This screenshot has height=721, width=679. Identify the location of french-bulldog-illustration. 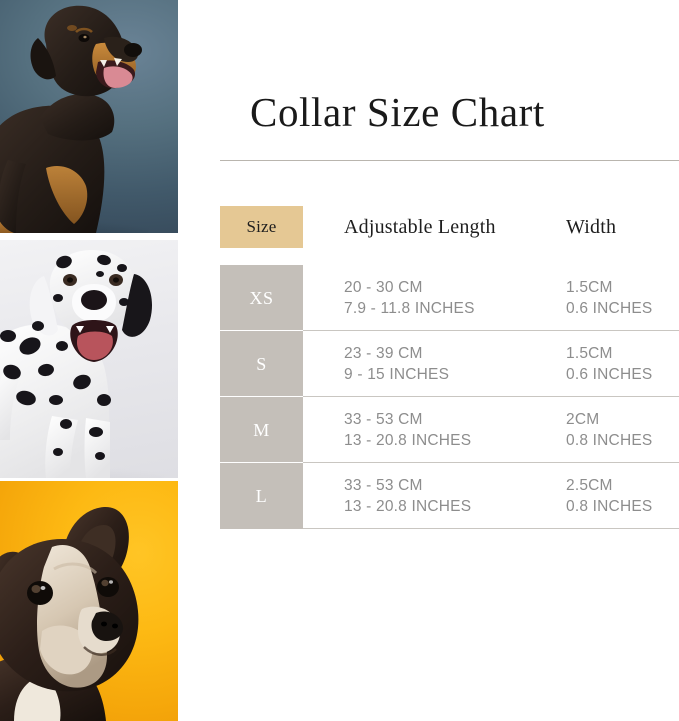
(69, 613).